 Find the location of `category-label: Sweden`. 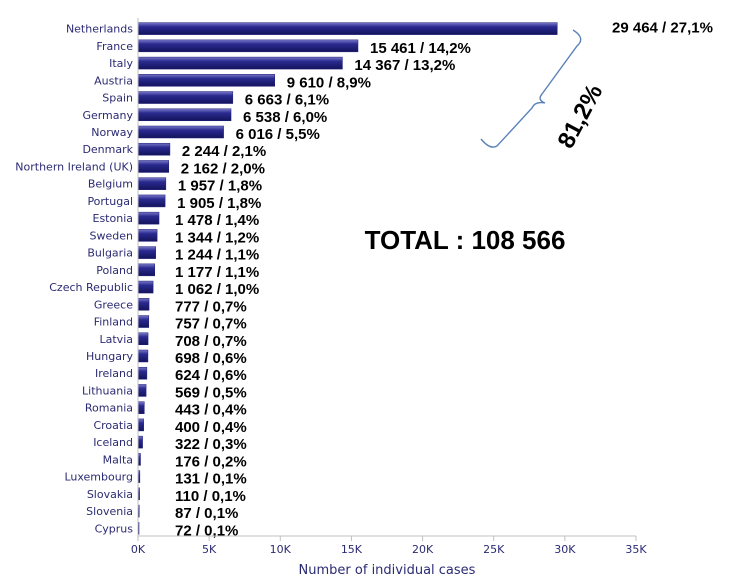

category-label: Sweden is located at coordinates (111, 235).